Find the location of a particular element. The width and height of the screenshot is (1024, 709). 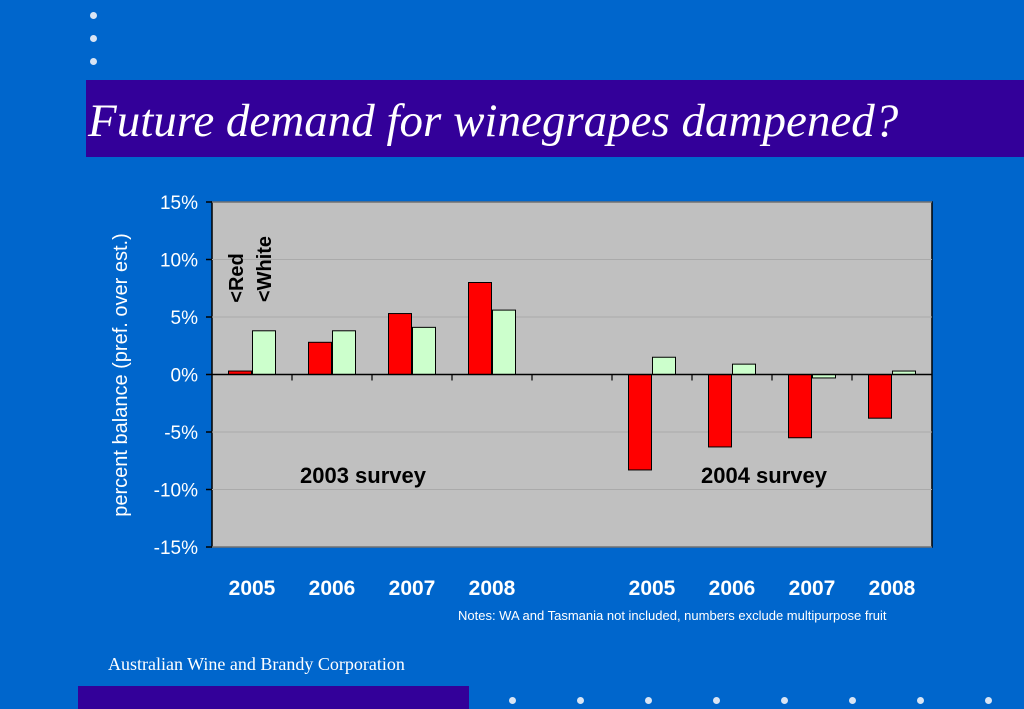

annotation-2004-survey: 2004 survey is located at coordinates (764, 475).